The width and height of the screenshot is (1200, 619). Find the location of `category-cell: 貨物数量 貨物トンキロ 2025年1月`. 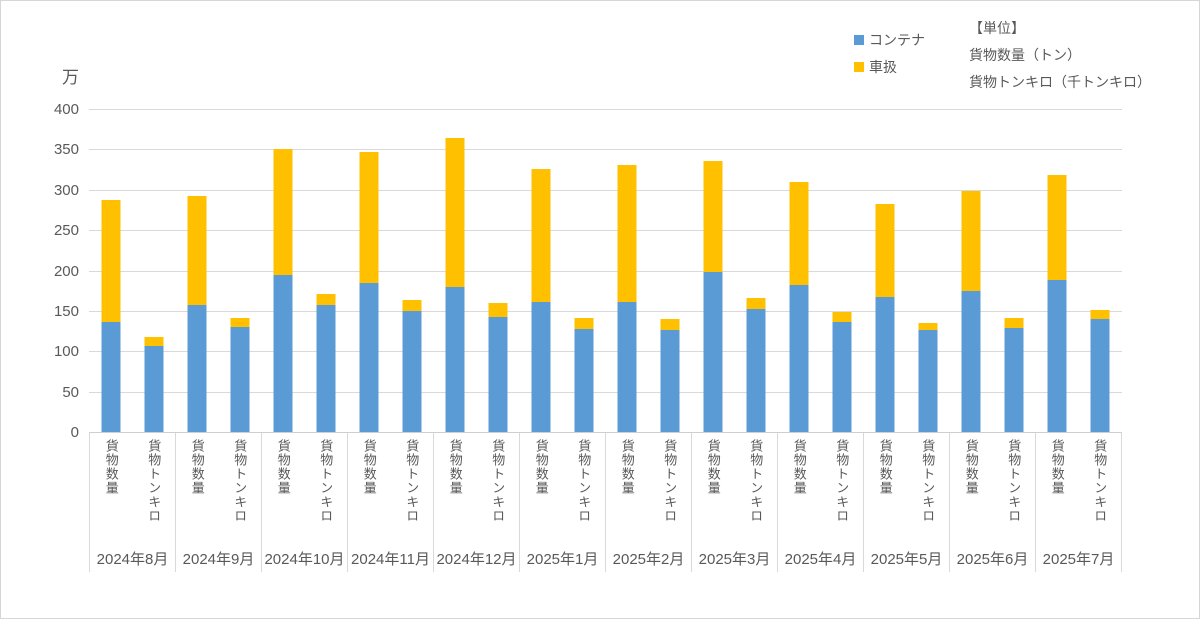

category-cell: 貨物数量 貨物トンキロ 2025年1月 is located at coordinates (563, 502).